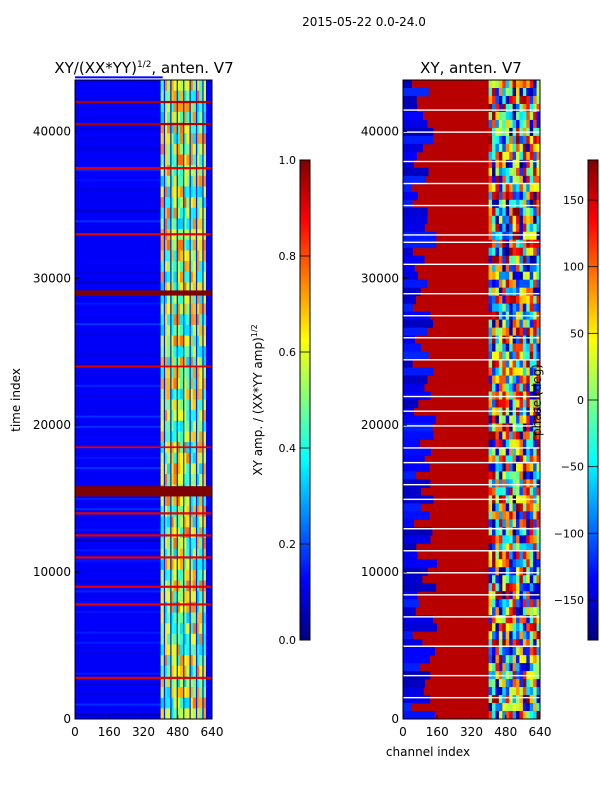  What do you see at coordinates (471, 732) in the screenshot?
I see `phase-x-tick-label: 320` at bounding box center [471, 732].